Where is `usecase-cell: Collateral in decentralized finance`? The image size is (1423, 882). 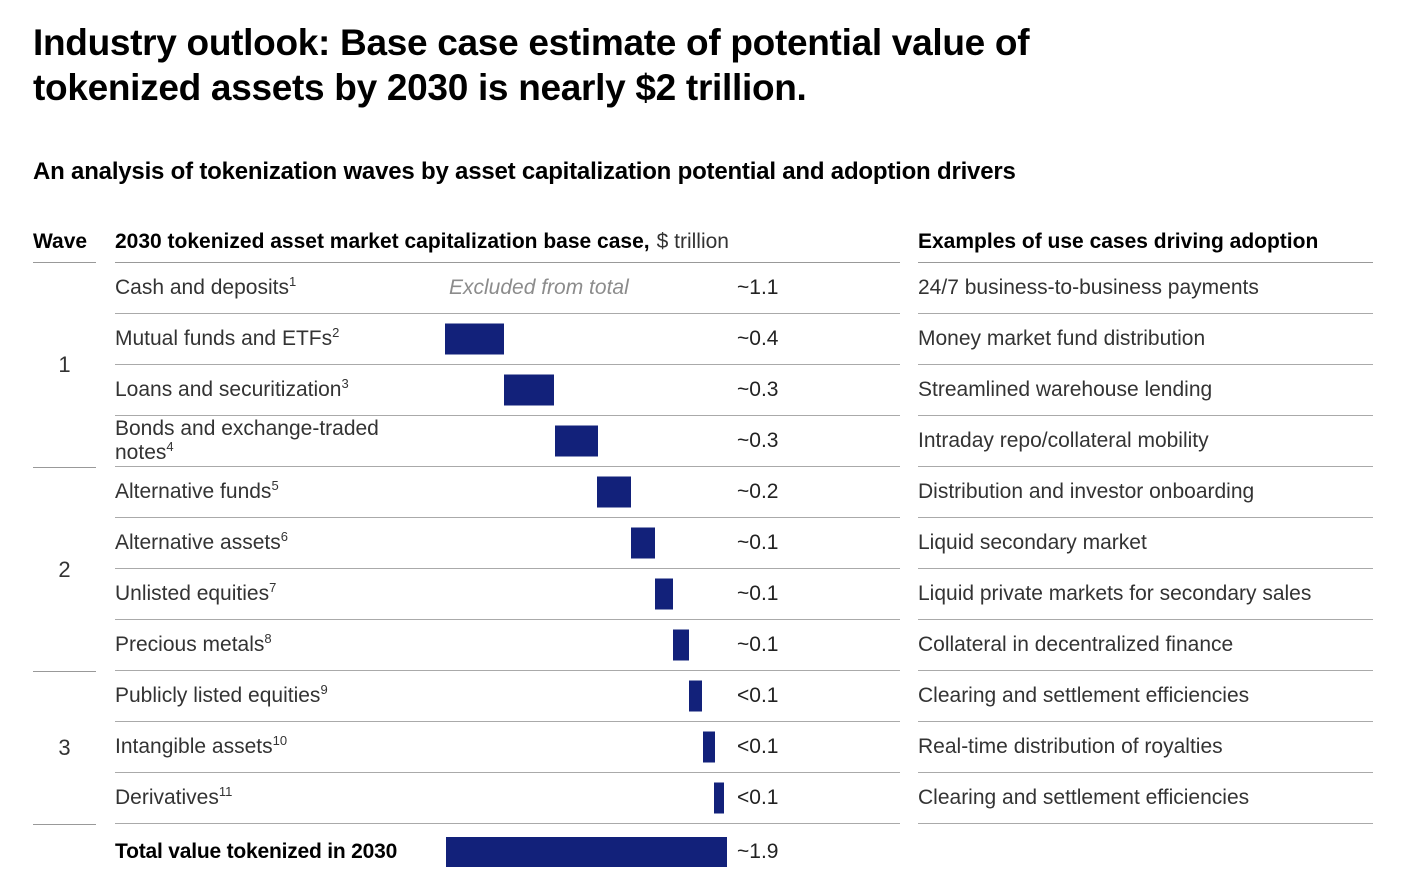
usecase-cell: Collateral in decentralized finance is located at coordinates (1145, 645).